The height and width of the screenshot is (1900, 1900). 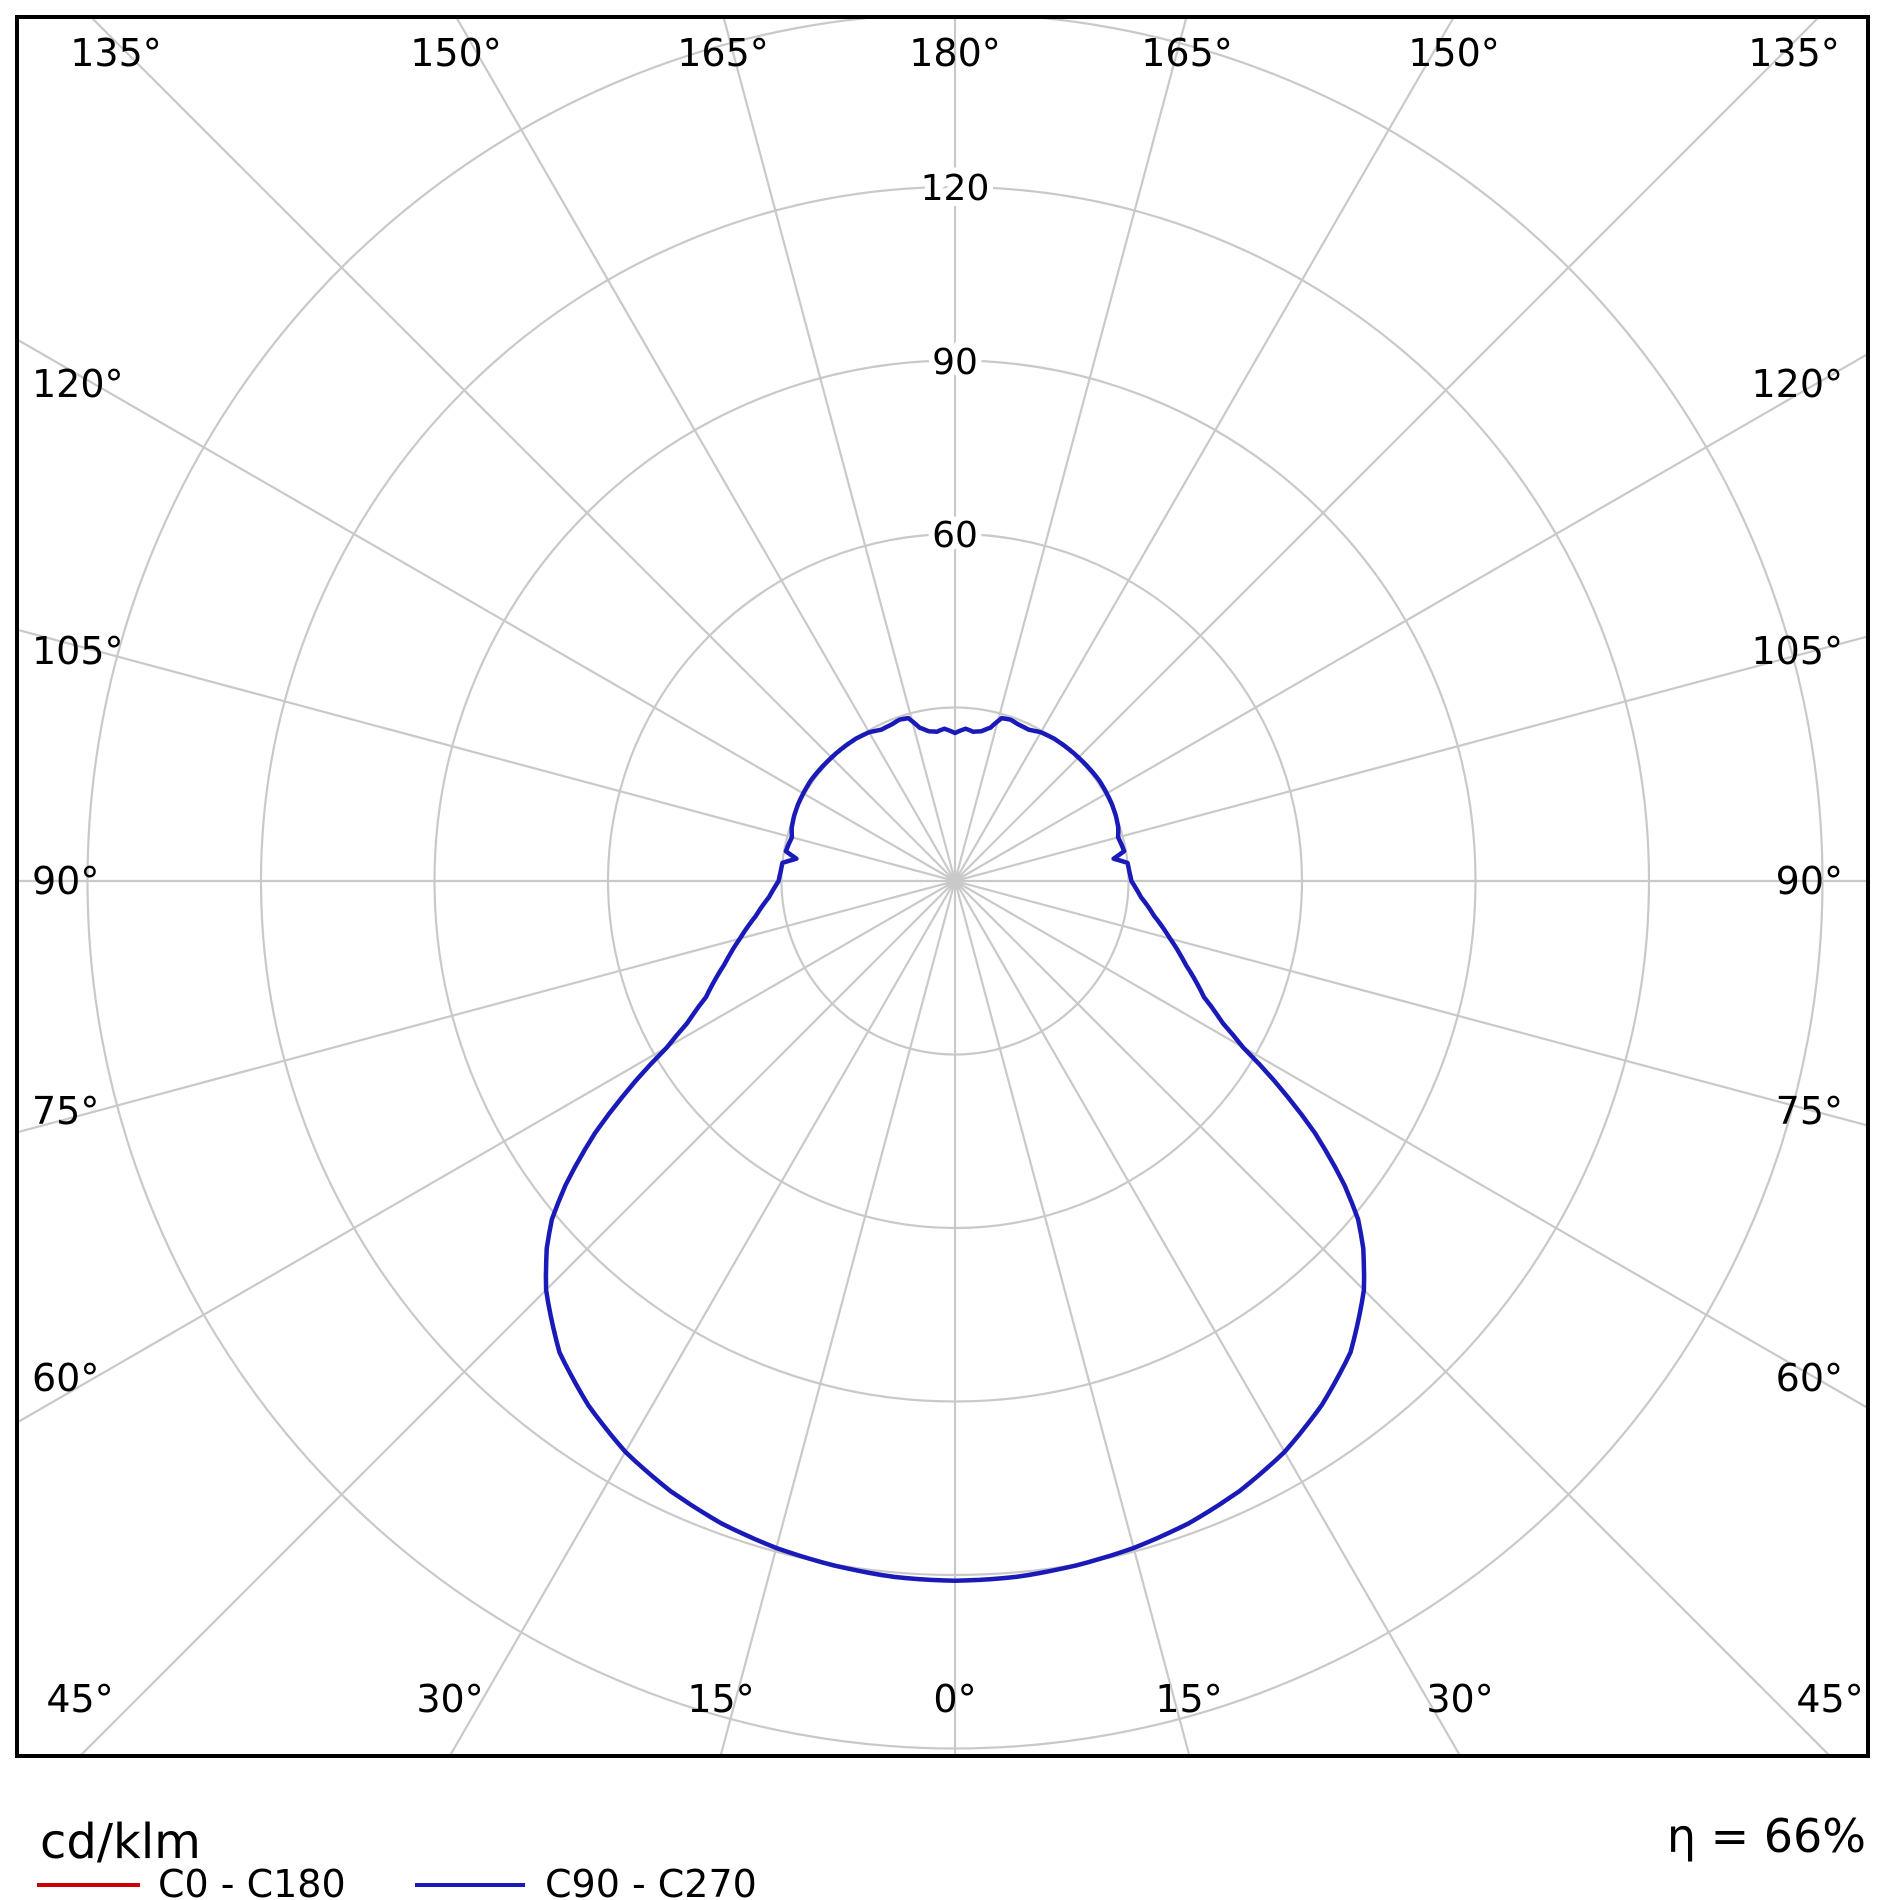 I want to click on legend-item-c90-c270: C90 - C270, so click(x=586, y=1881).